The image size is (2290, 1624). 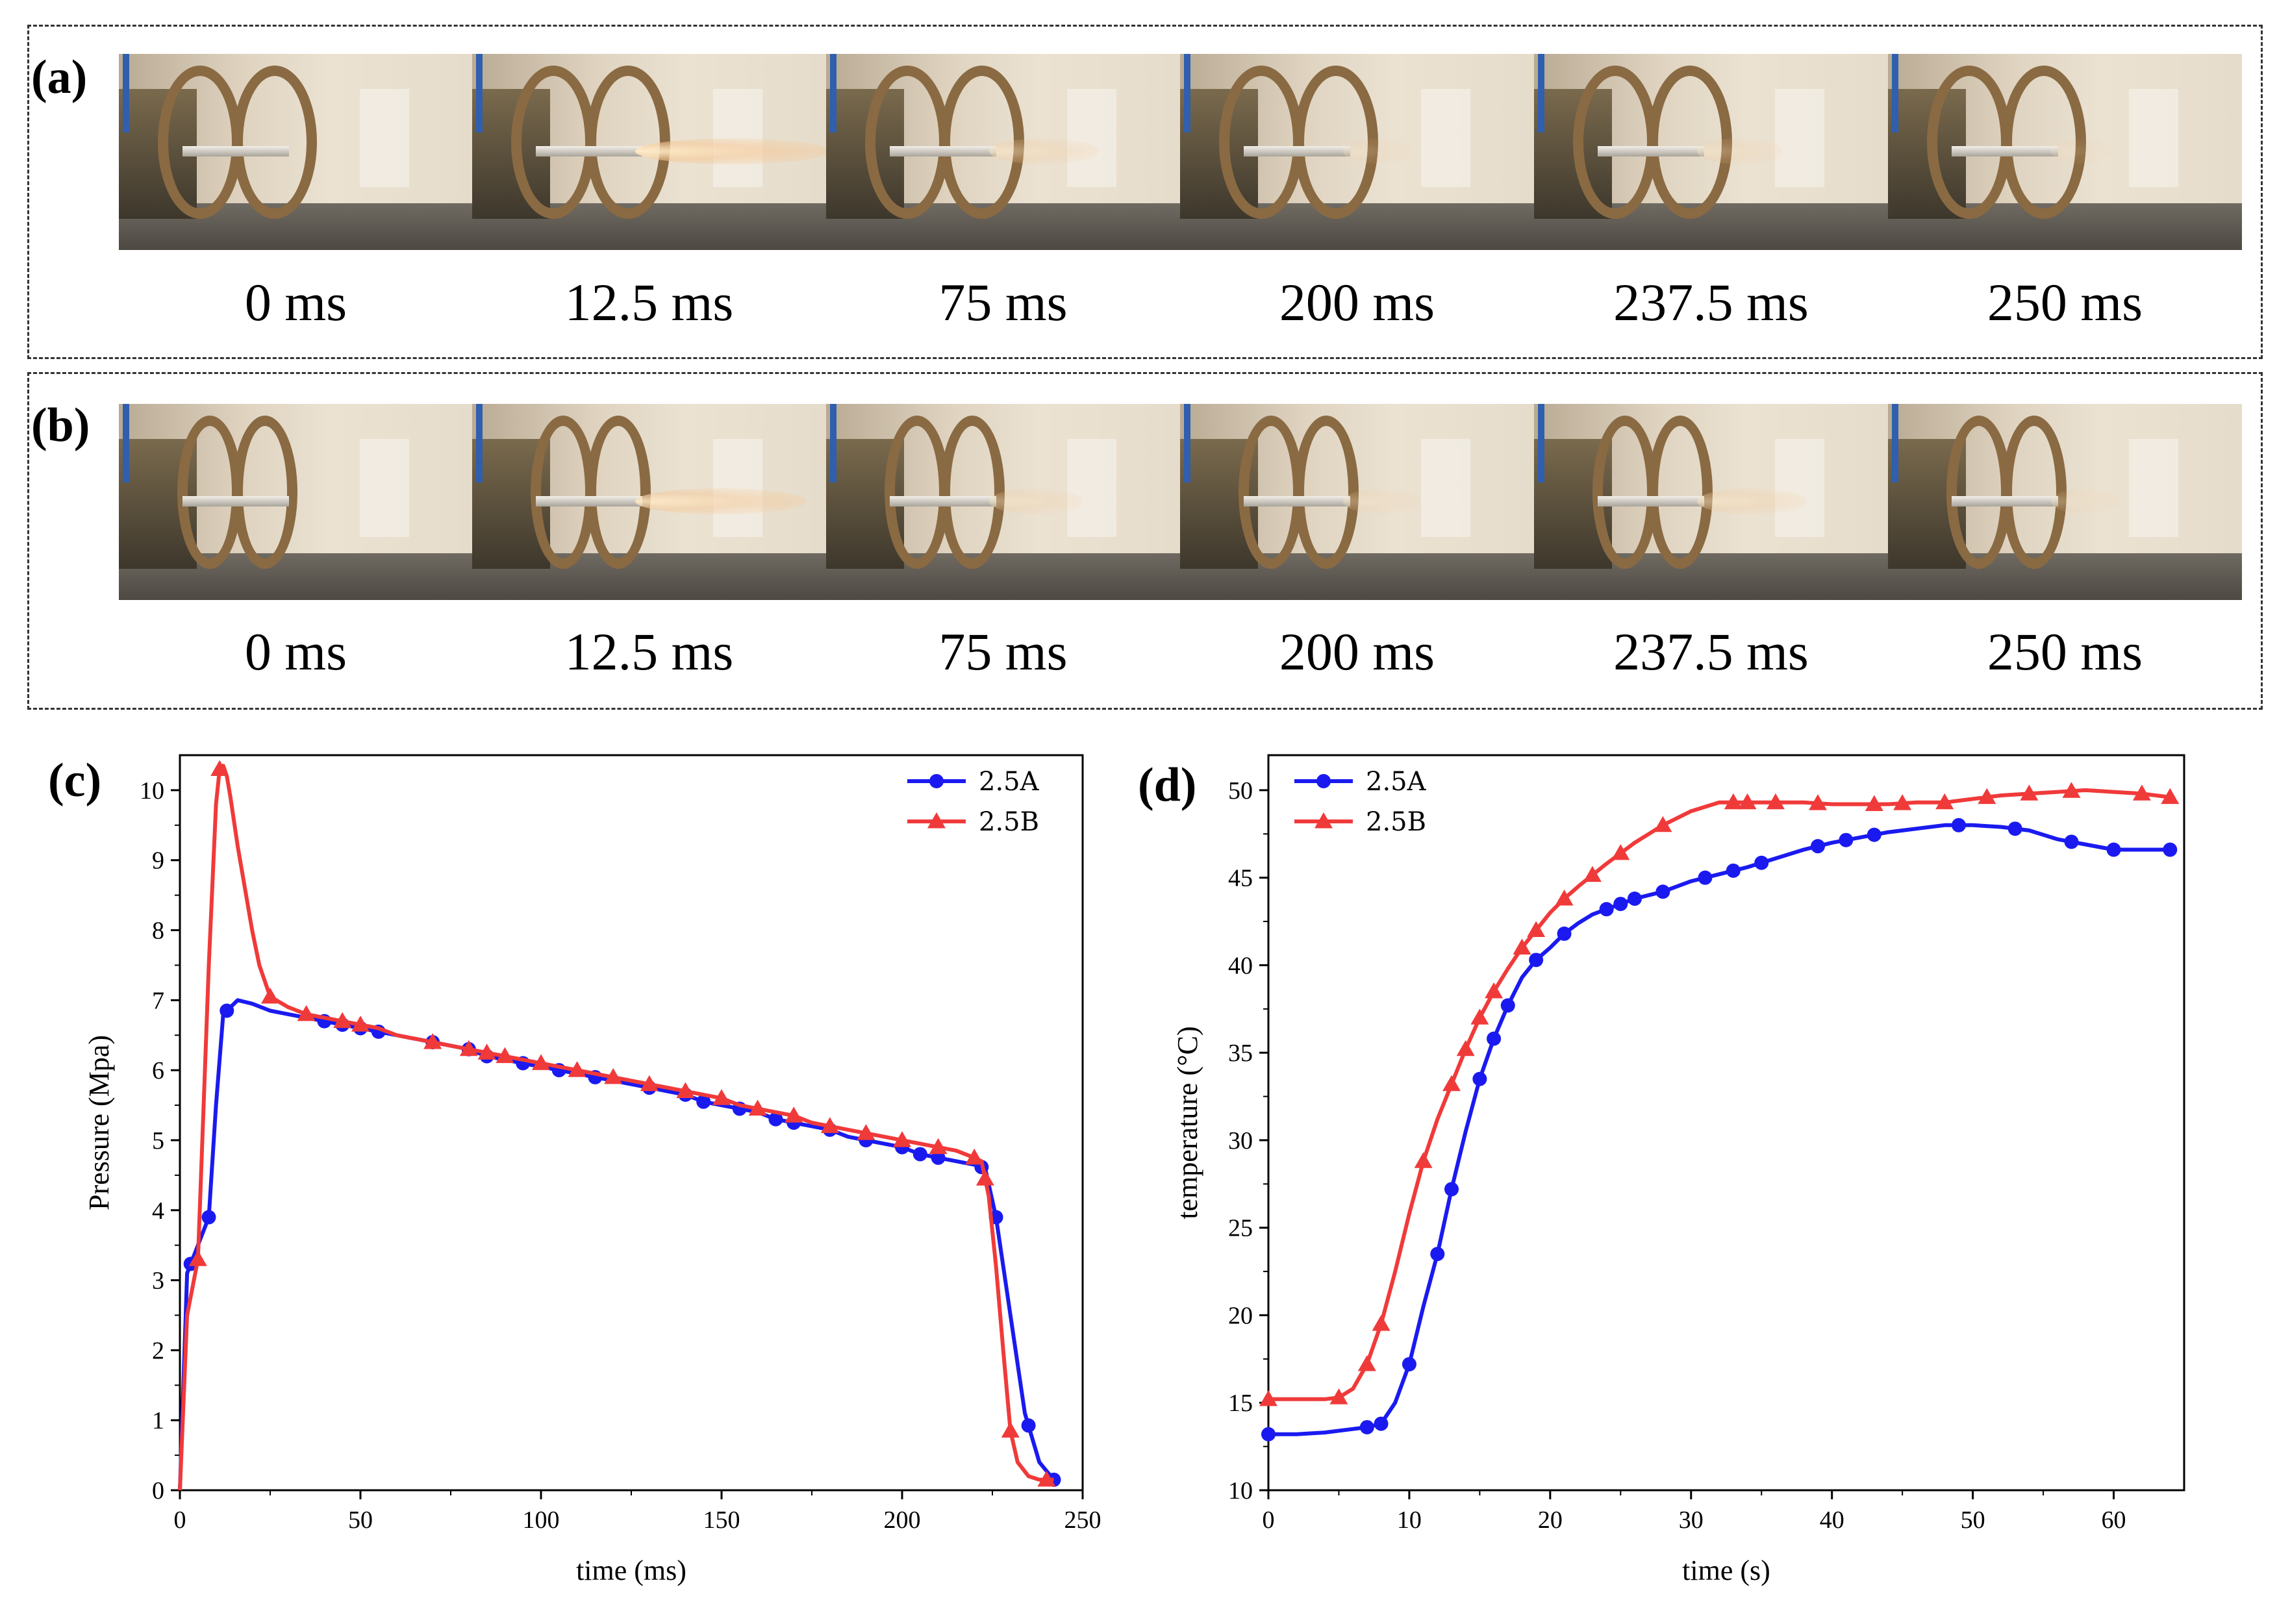 I want to click on x-tick-label: 40, so click(x=1832, y=1520).